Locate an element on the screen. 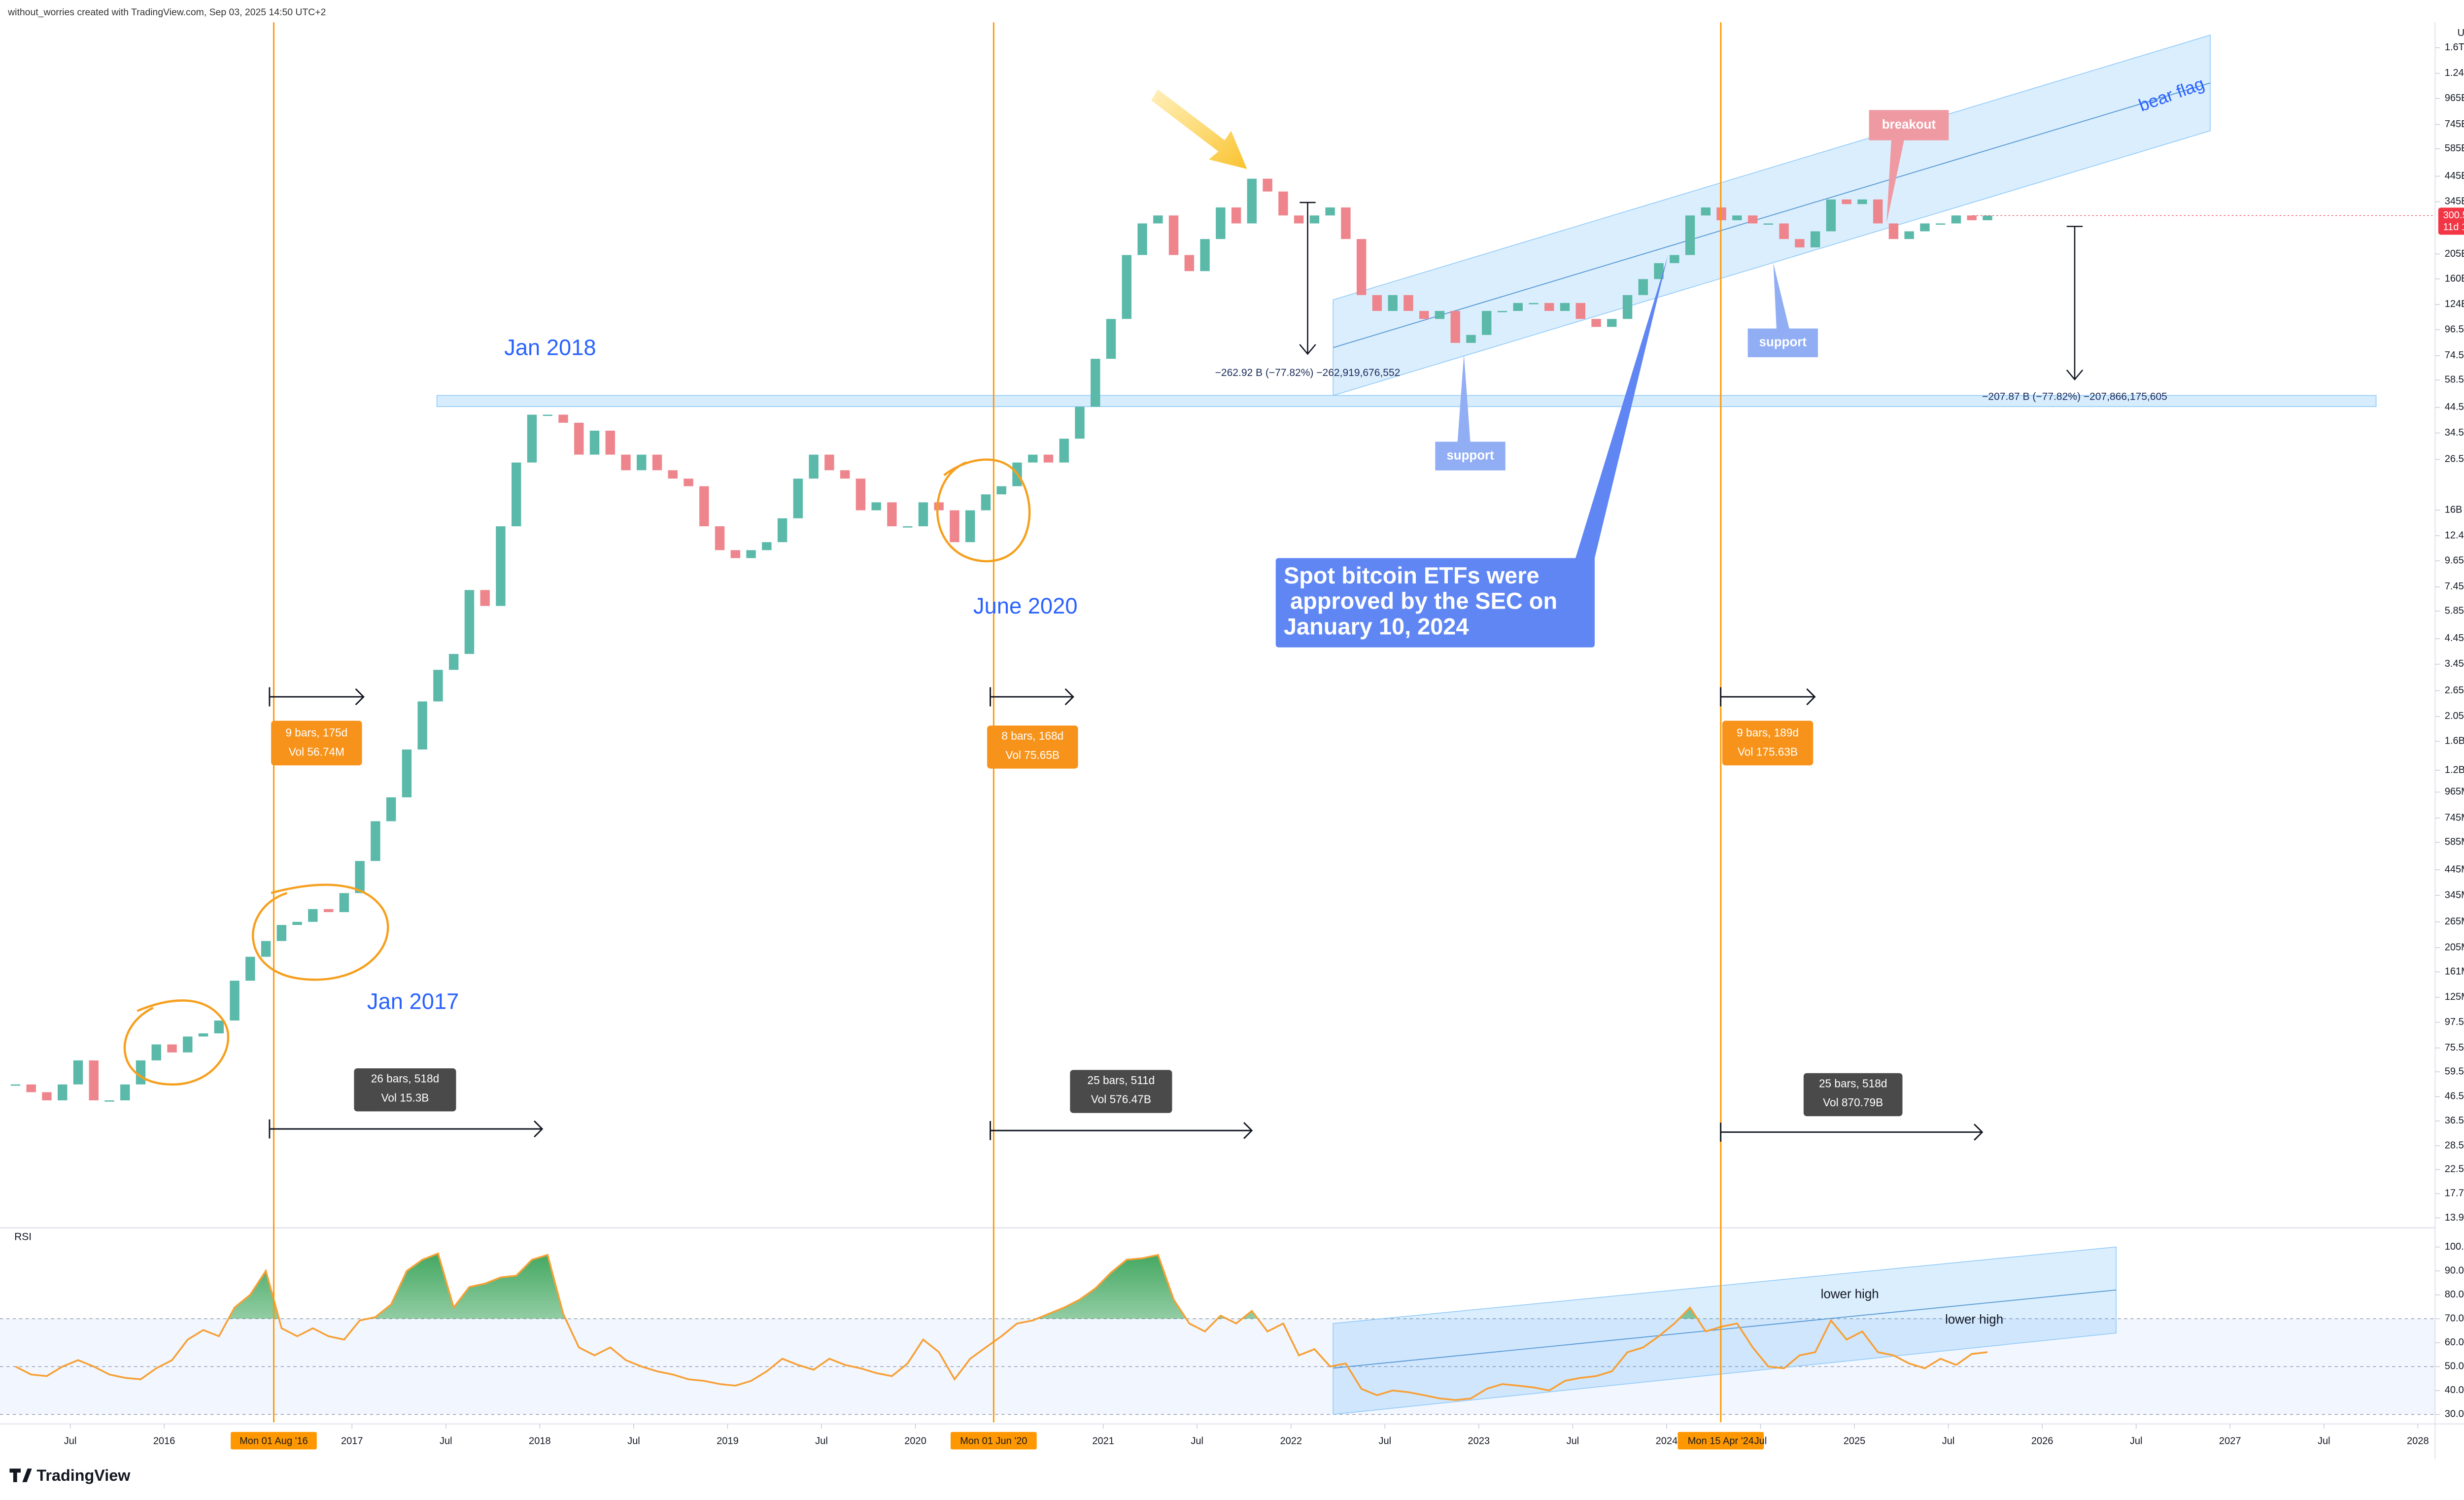  y-tick-label: 96.5B is located at coordinates (2454, 329).